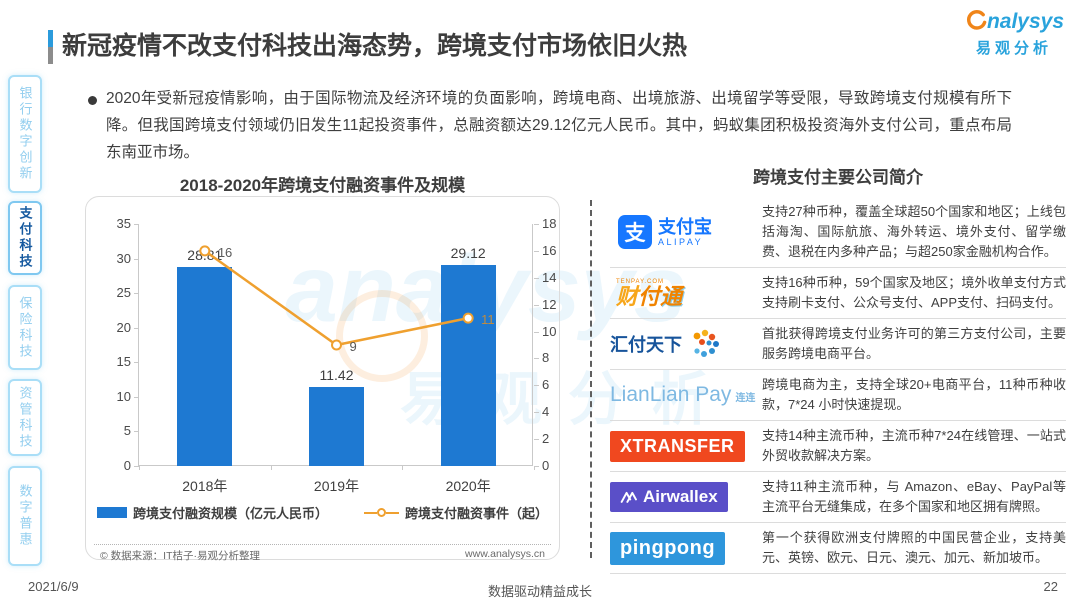  What do you see at coordinates (686, 232) in the screenshot?
I see `alipay-logo: 支 支付宝 ALIPAY` at bounding box center [686, 232].